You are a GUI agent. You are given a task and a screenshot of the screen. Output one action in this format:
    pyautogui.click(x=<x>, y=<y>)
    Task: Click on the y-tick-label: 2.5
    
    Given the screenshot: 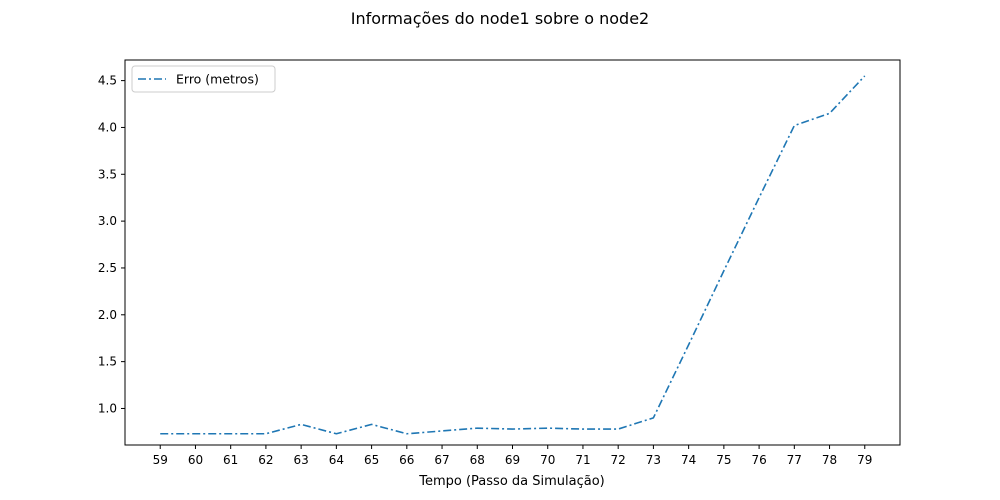 What is the action you would take?
    pyautogui.click(x=107, y=268)
    